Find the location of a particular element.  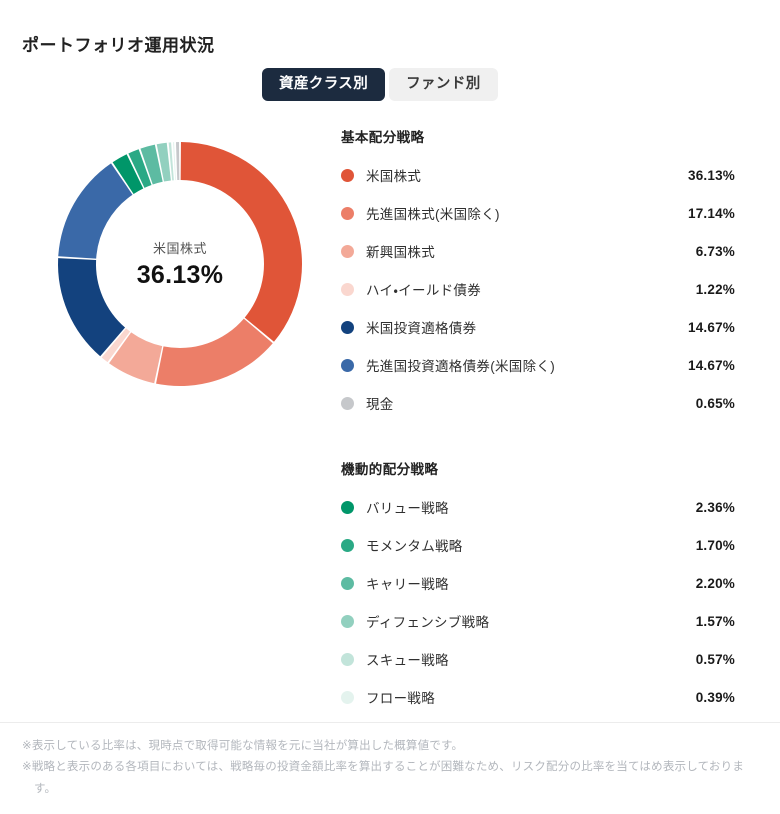

legend-item-label: 米国投資適格債券 is located at coordinates (421, 328).